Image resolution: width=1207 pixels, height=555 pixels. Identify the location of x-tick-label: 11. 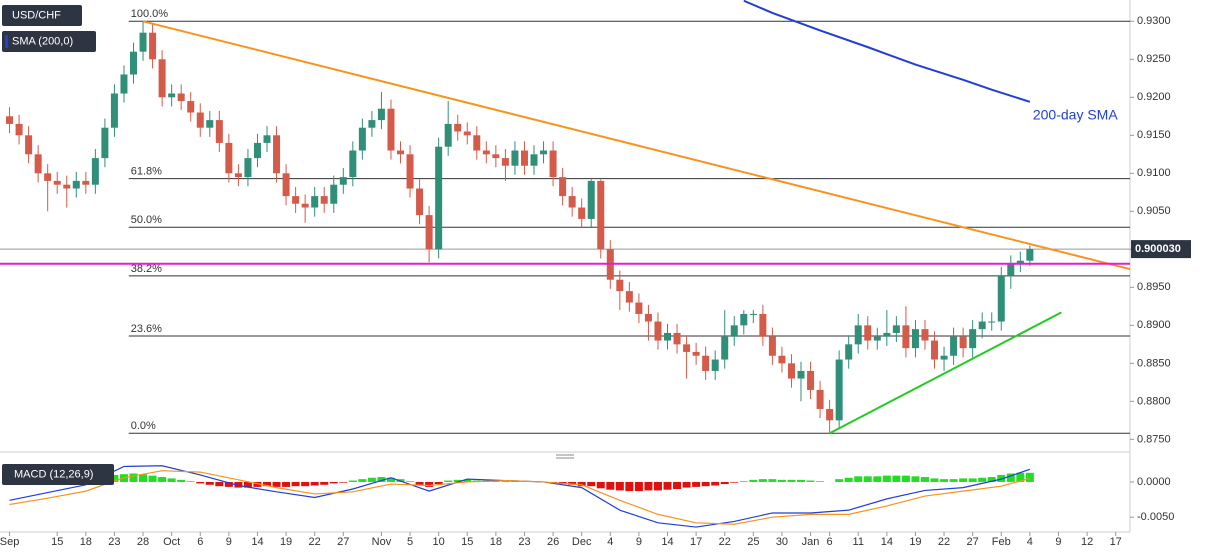
(858, 542).